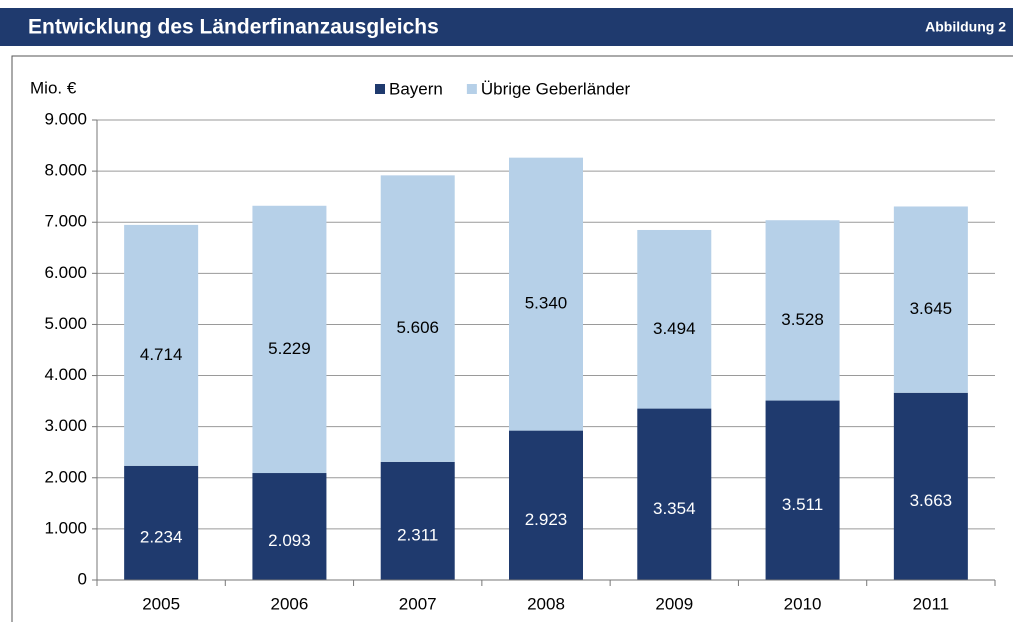 This screenshot has height=623, width=1013. I want to click on y-axis-label: Mio. €, so click(53, 87).